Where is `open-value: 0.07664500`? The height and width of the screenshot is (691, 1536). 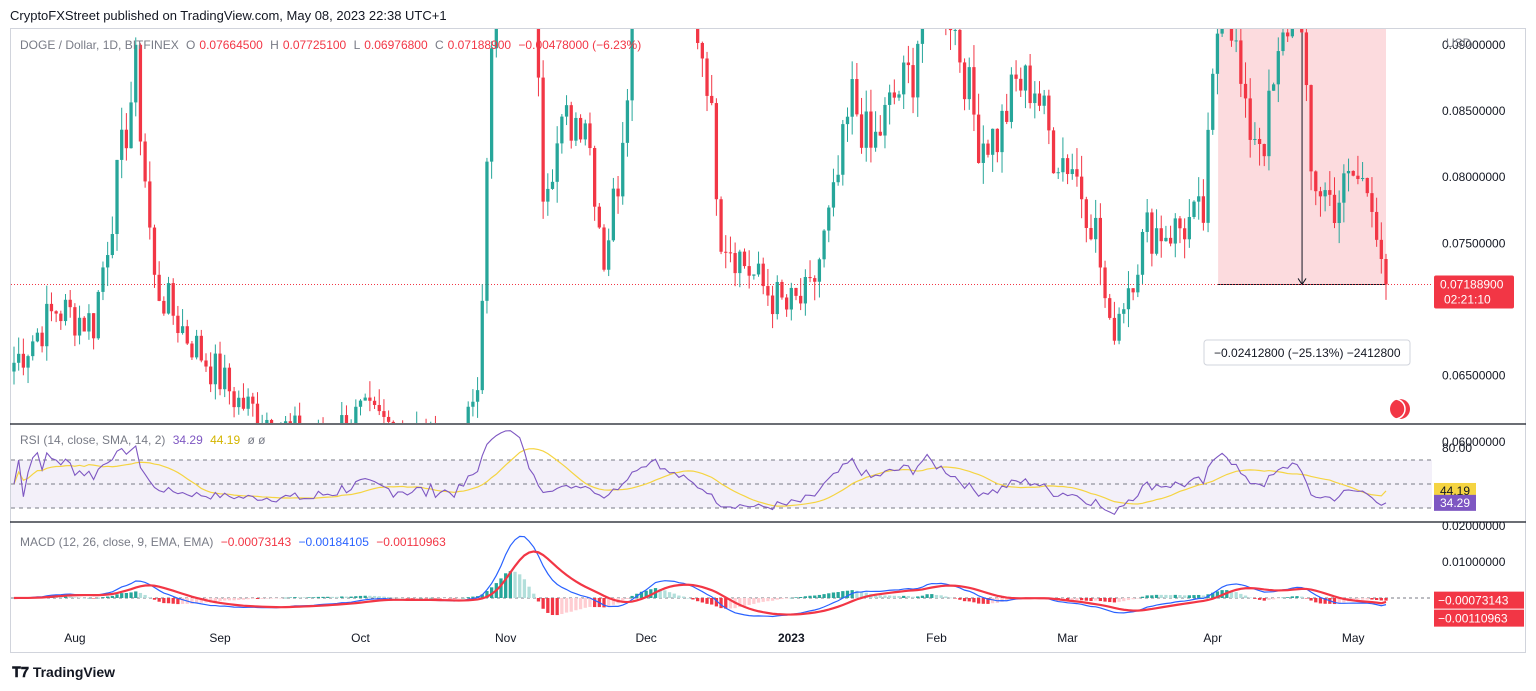 open-value: 0.07664500 is located at coordinates (231, 45).